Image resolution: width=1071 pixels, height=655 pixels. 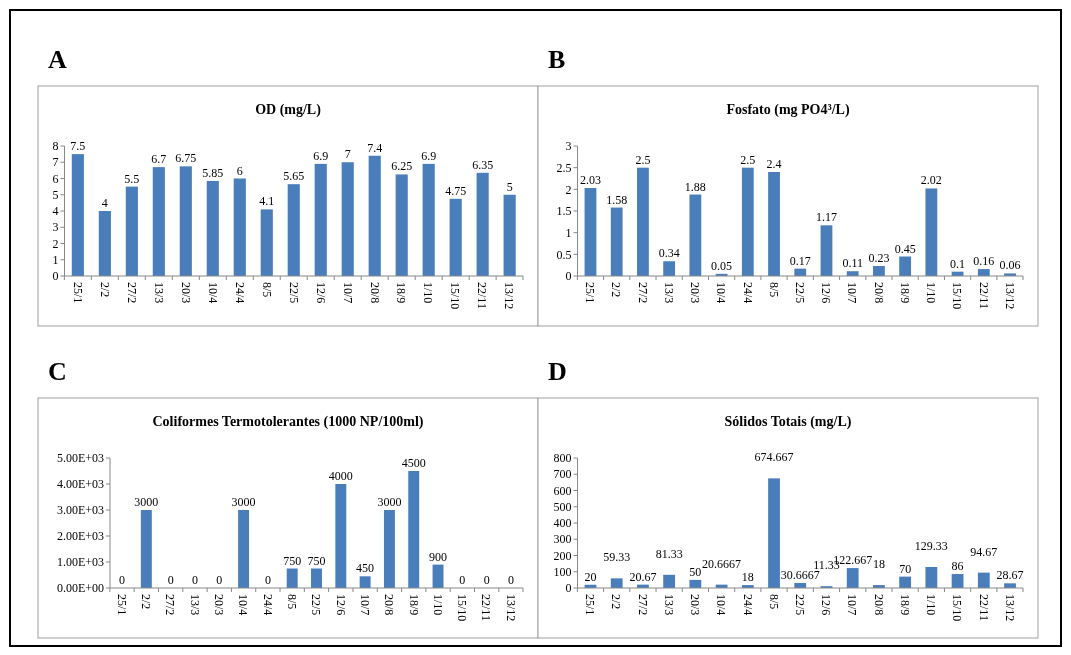 I want to click on data-label: 0.34, so click(x=669, y=253).